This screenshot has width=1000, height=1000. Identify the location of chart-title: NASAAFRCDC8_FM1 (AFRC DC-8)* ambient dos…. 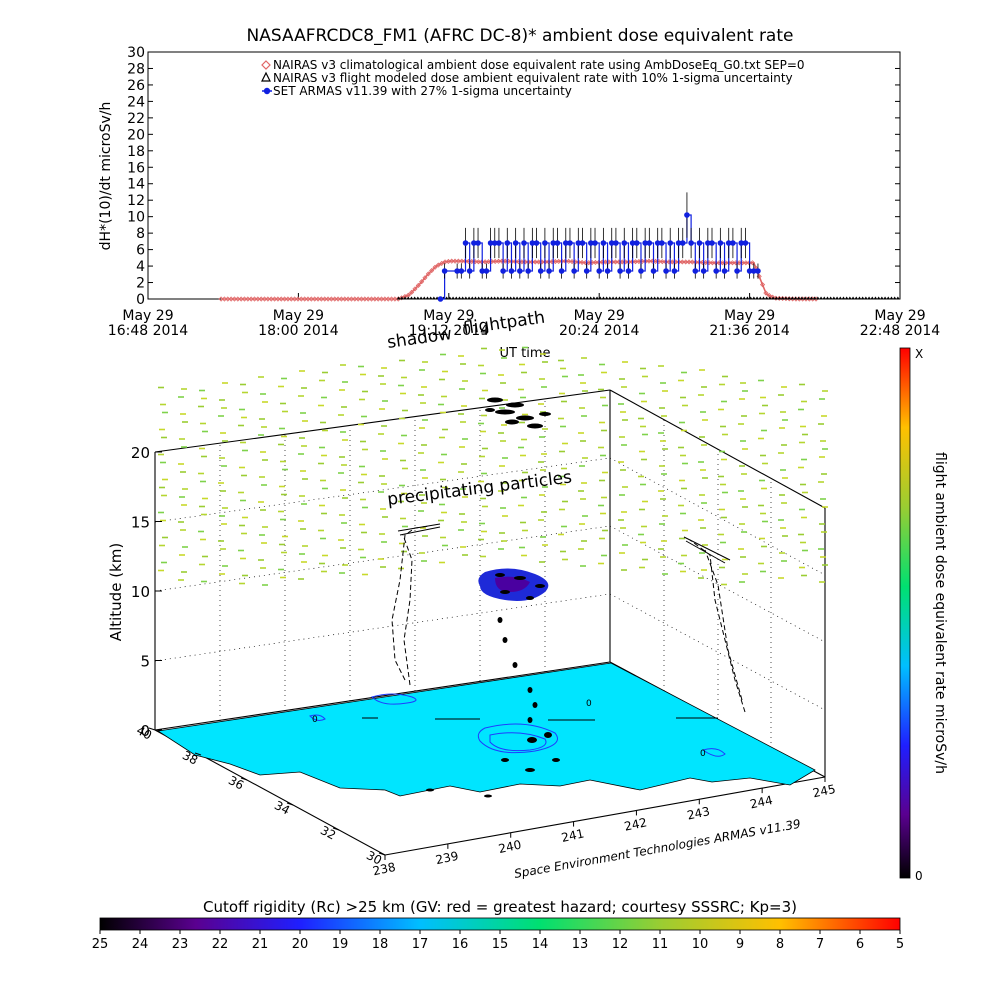
(520, 36).